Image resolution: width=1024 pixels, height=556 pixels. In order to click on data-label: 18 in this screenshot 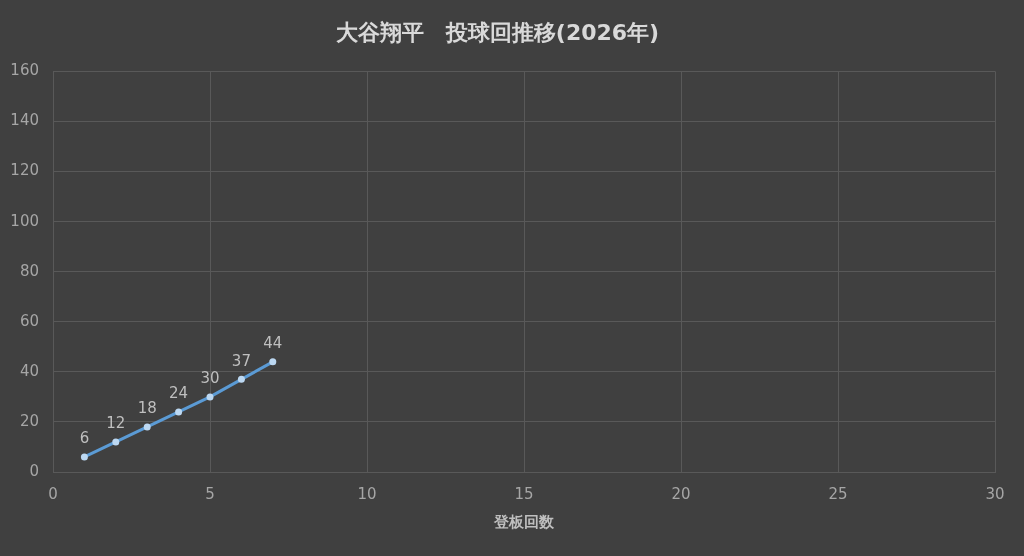, I will do `click(147, 408)`.